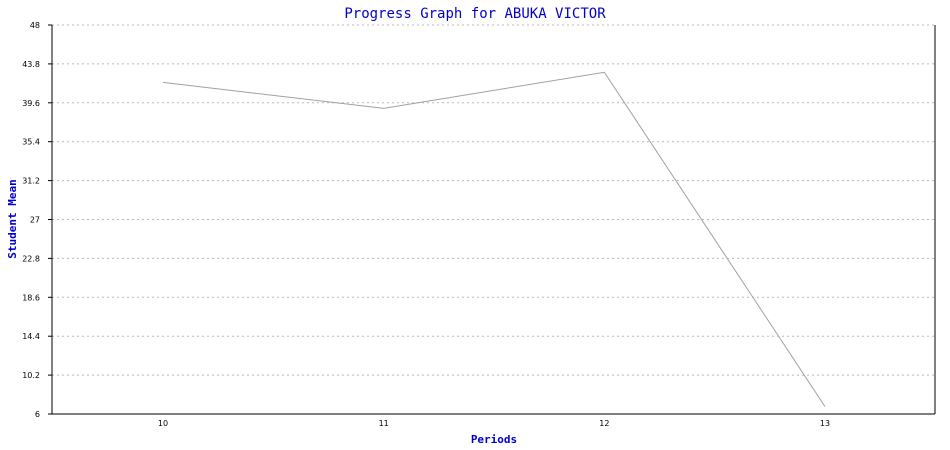 Image resolution: width=950 pixels, height=450 pixels. I want to click on y-tick-label: 6, so click(37, 414).